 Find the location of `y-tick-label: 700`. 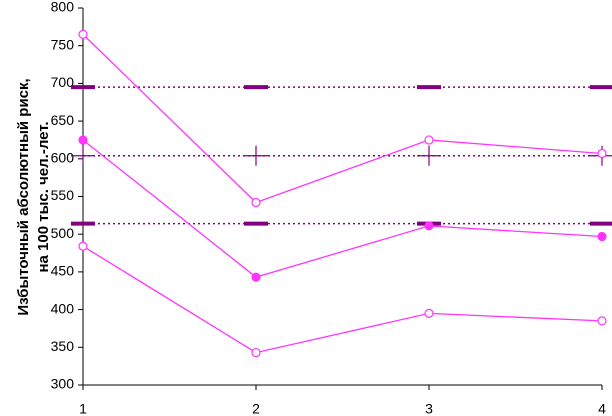

y-tick-label: 700 is located at coordinates (63, 82).